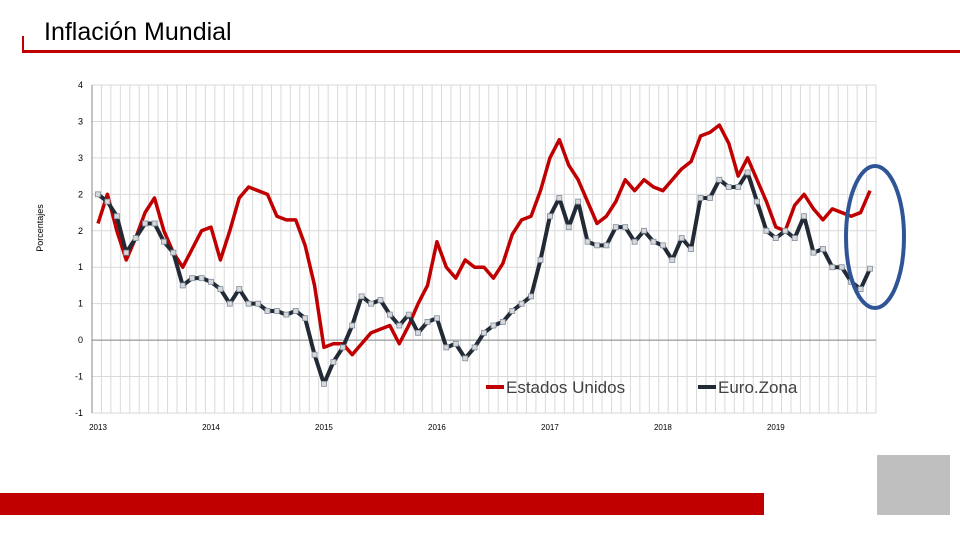 The image size is (960, 540). What do you see at coordinates (913, 485) in the screenshot?
I see `footer-gray-box` at bounding box center [913, 485].